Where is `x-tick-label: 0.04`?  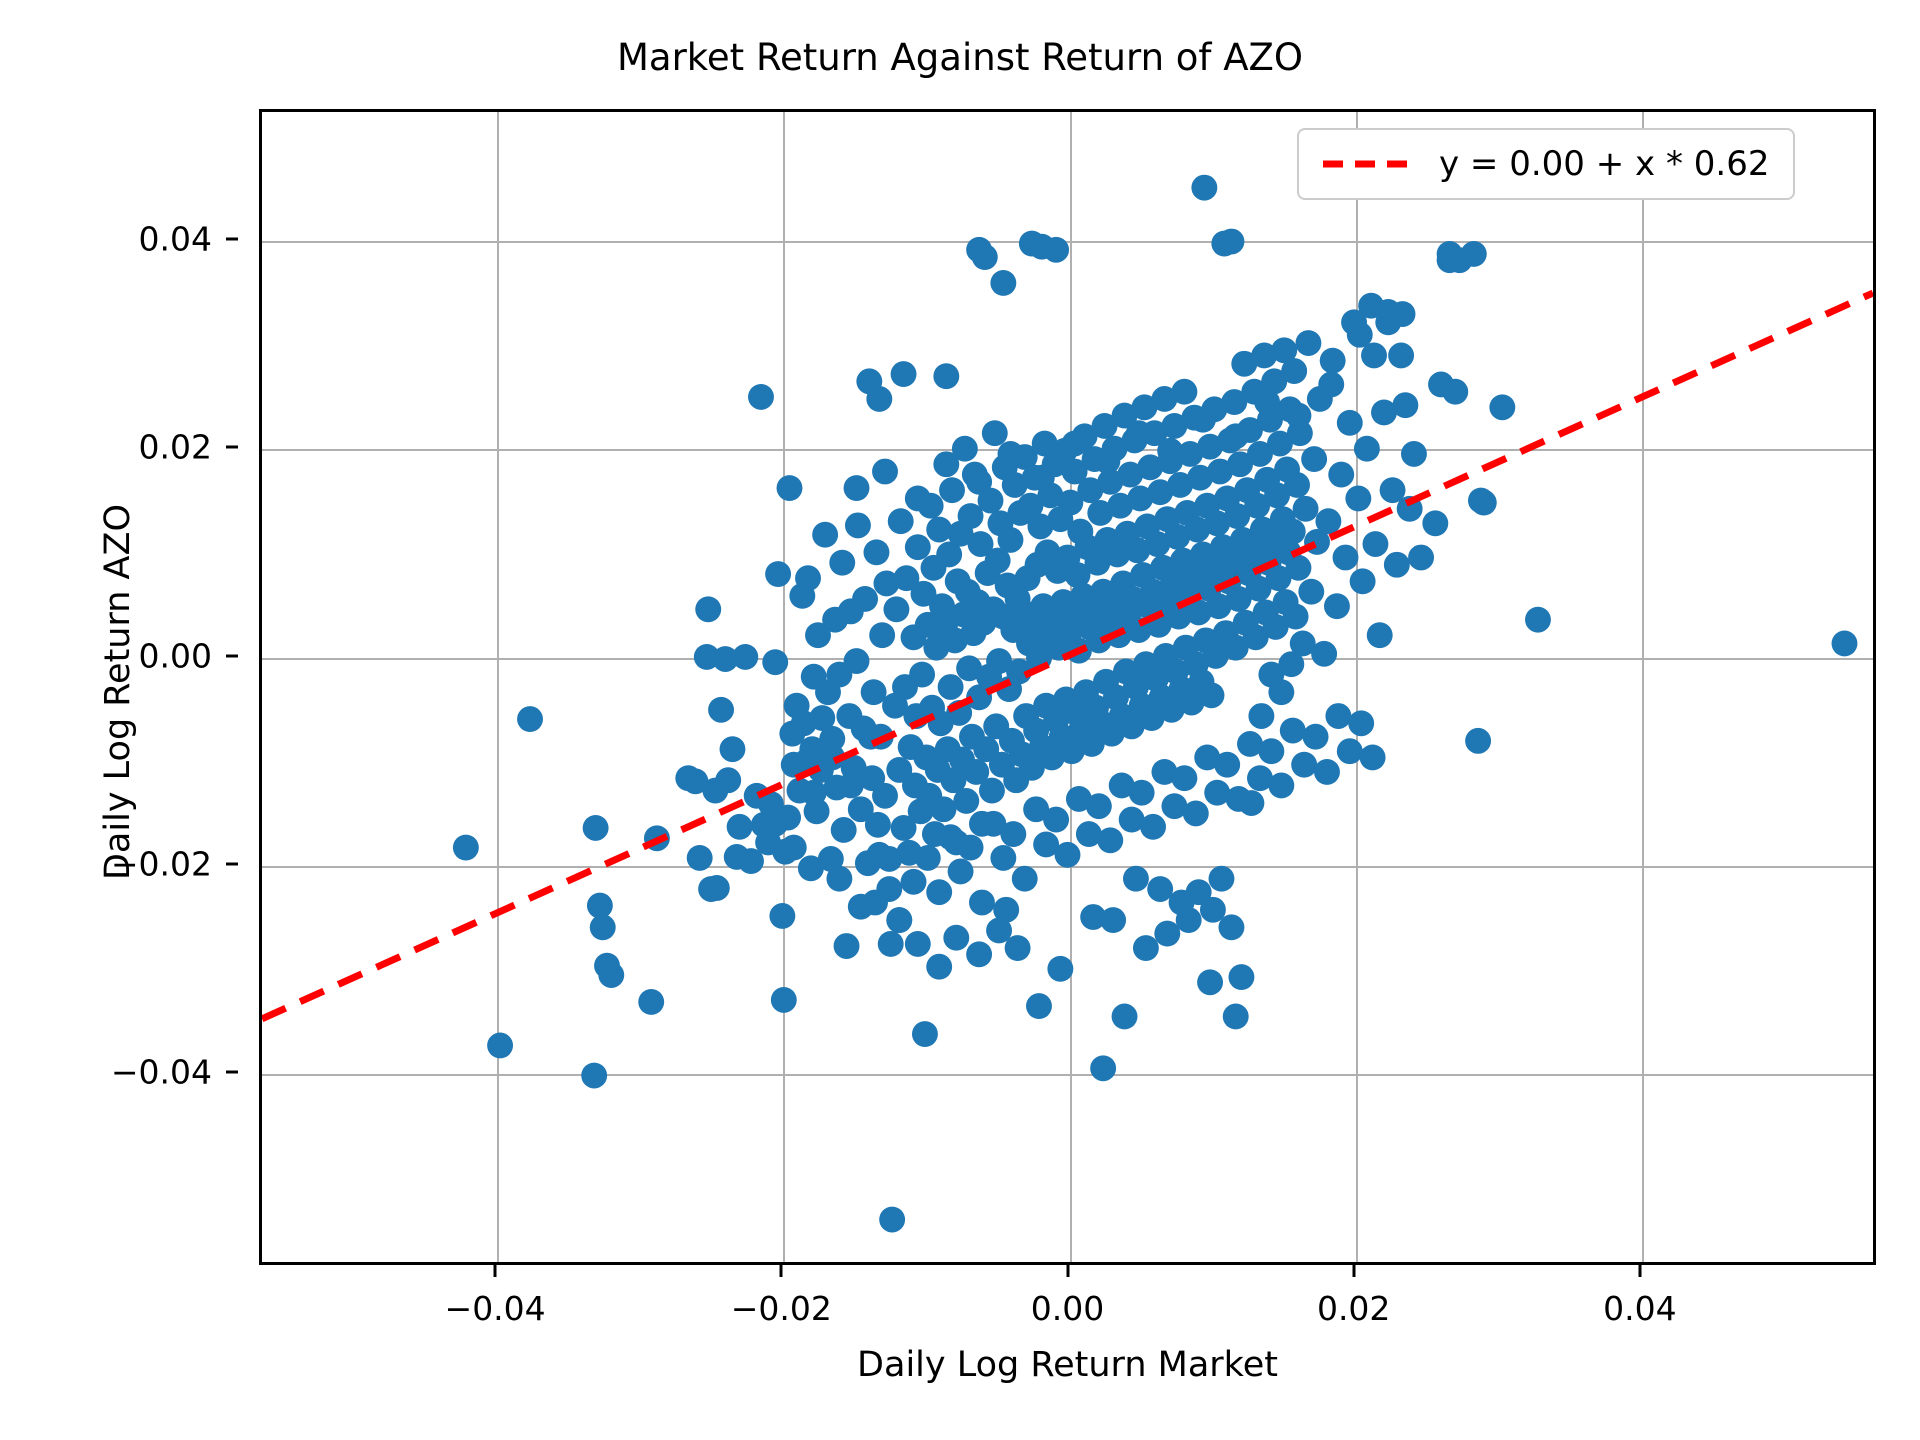 x-tick-label: 0.04 is located at coordinates (1640, 1308).